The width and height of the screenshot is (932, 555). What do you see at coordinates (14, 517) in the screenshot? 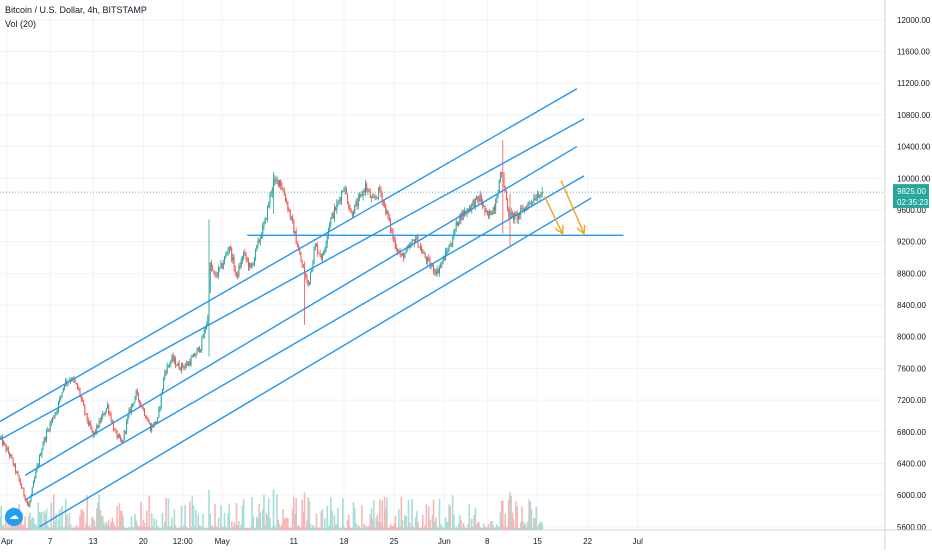
I see `cloud-icon: ☁` at bounding box center [14, 517].